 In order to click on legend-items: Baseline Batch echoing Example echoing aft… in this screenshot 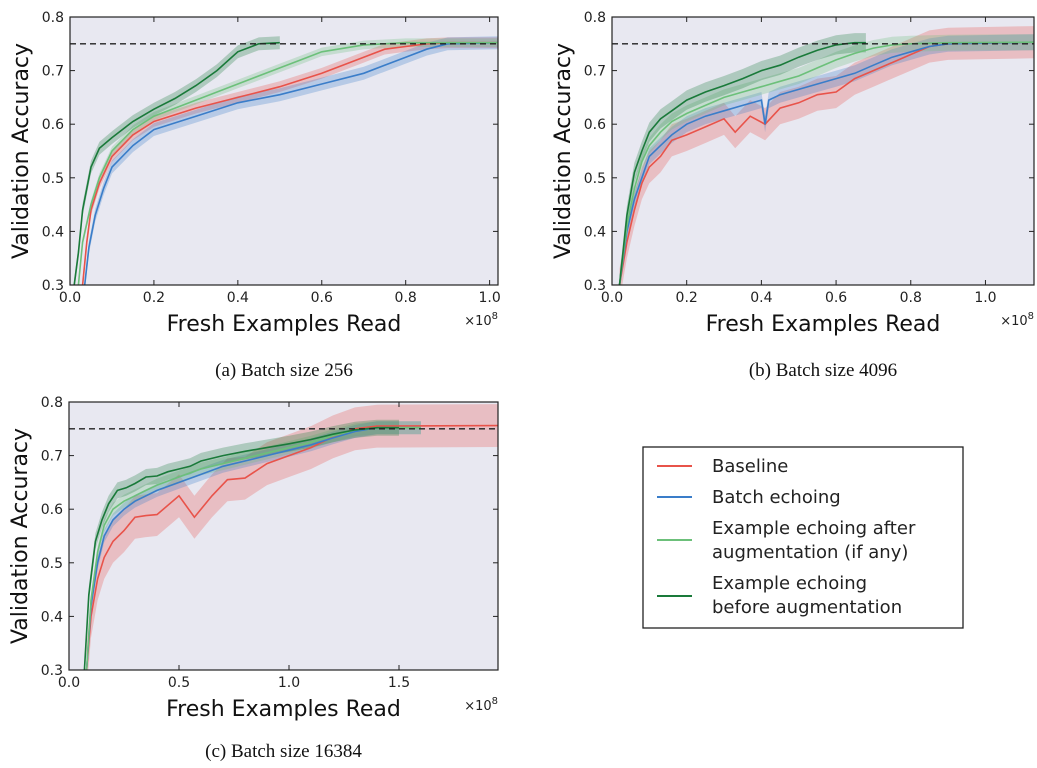, I will do `click(786, 537)`.